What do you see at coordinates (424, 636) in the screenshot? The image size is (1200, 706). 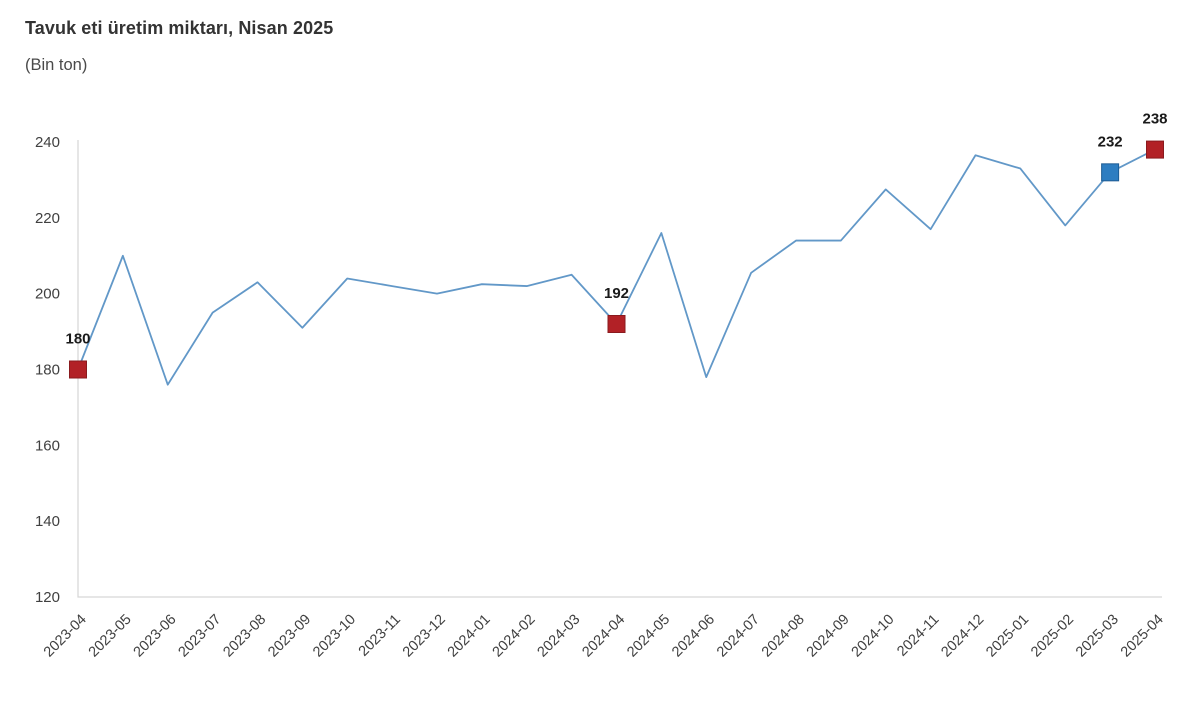 I see `x-tick-label: 2023-12` at bounding box center [424, 636].